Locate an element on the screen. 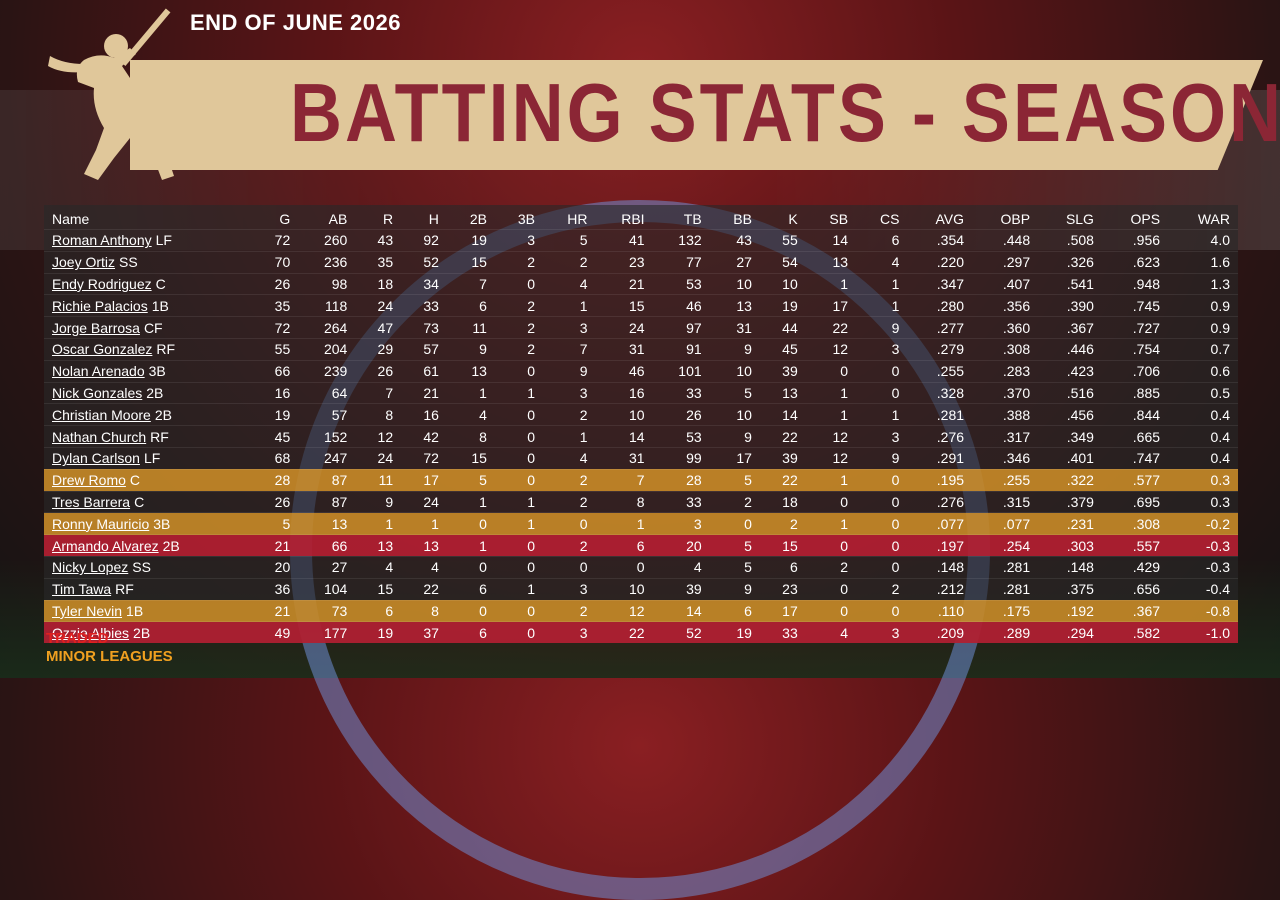  column-header-hr: HR is located at coordinates (577, 219).